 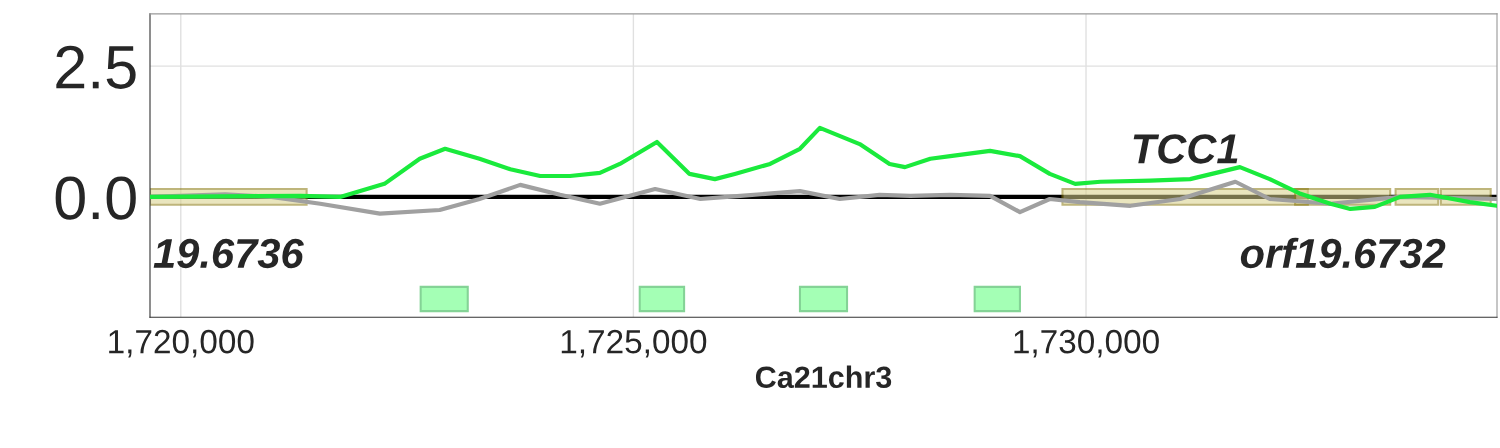 What do you see at coordinates (228, 253) in the screenshot?
I see `band-label: 19.6736` at bounding box center [228, 253].